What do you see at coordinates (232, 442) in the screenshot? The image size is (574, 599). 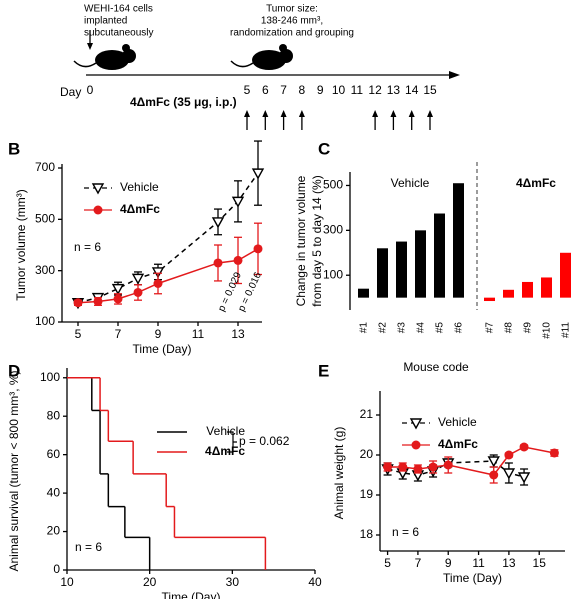 I see `p-bracket` at bounding box center [232, 442].